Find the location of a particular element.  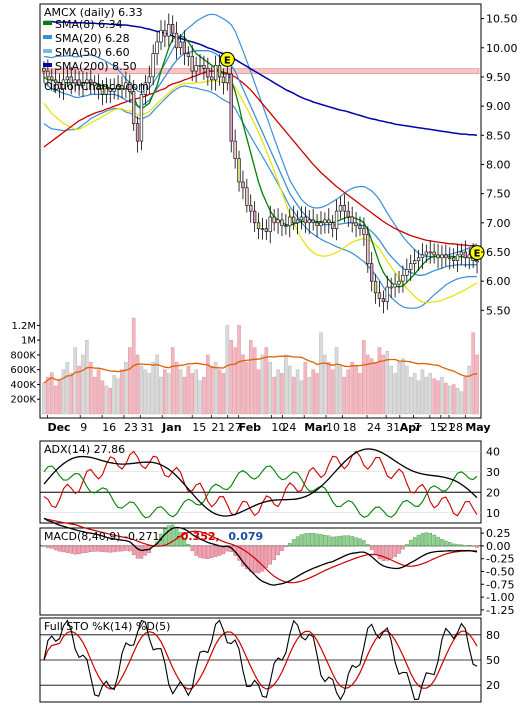

resistance-band is located at coordinates (260, 71).